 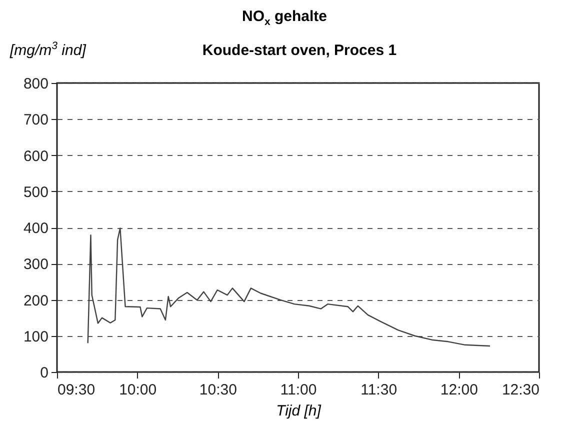 I want to click on x-axis-title: Tijd [h], so click(x=299, y=411).